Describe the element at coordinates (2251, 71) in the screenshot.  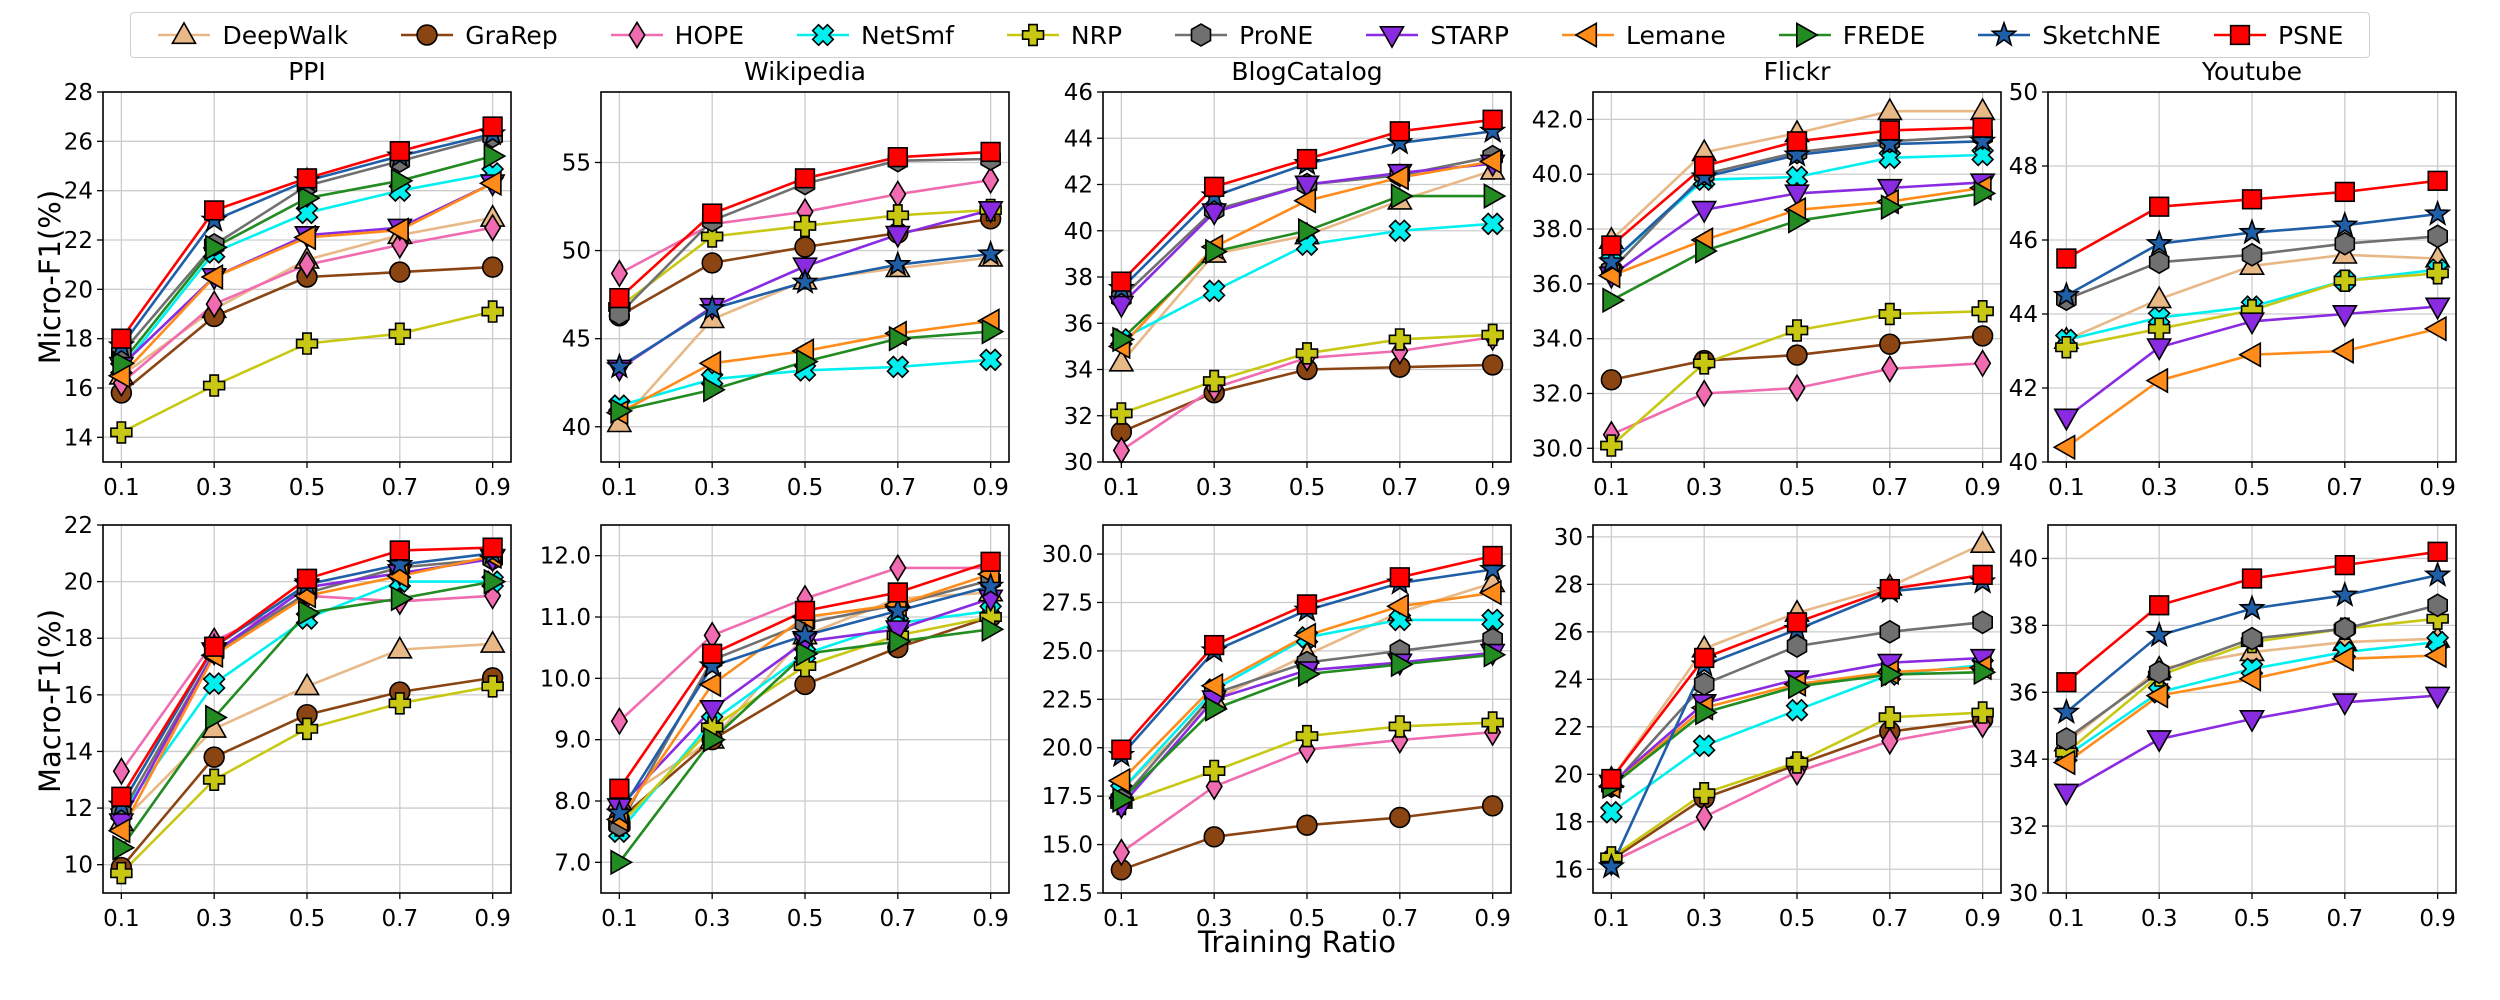
I see `chart-title: Youtube` at that location.